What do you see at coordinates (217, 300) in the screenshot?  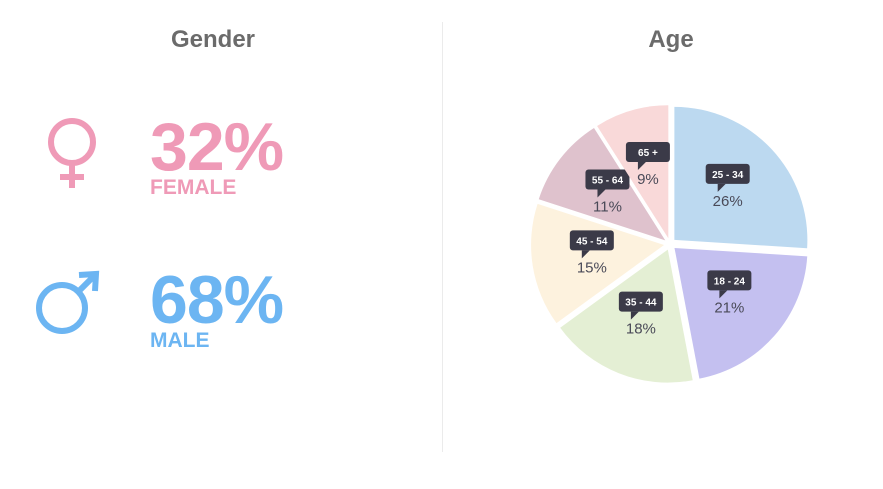 I see `male-percent: 68%` at bounding box center [217, 300].